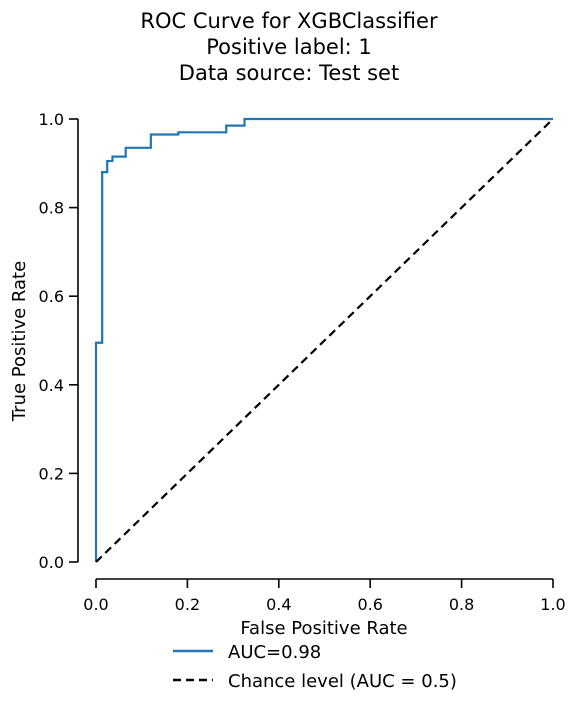 The image size is (578, 708). Describe the element at coordinates (51, 208) in the screenshot. I see `y-tick-label: 0.8` at that location.